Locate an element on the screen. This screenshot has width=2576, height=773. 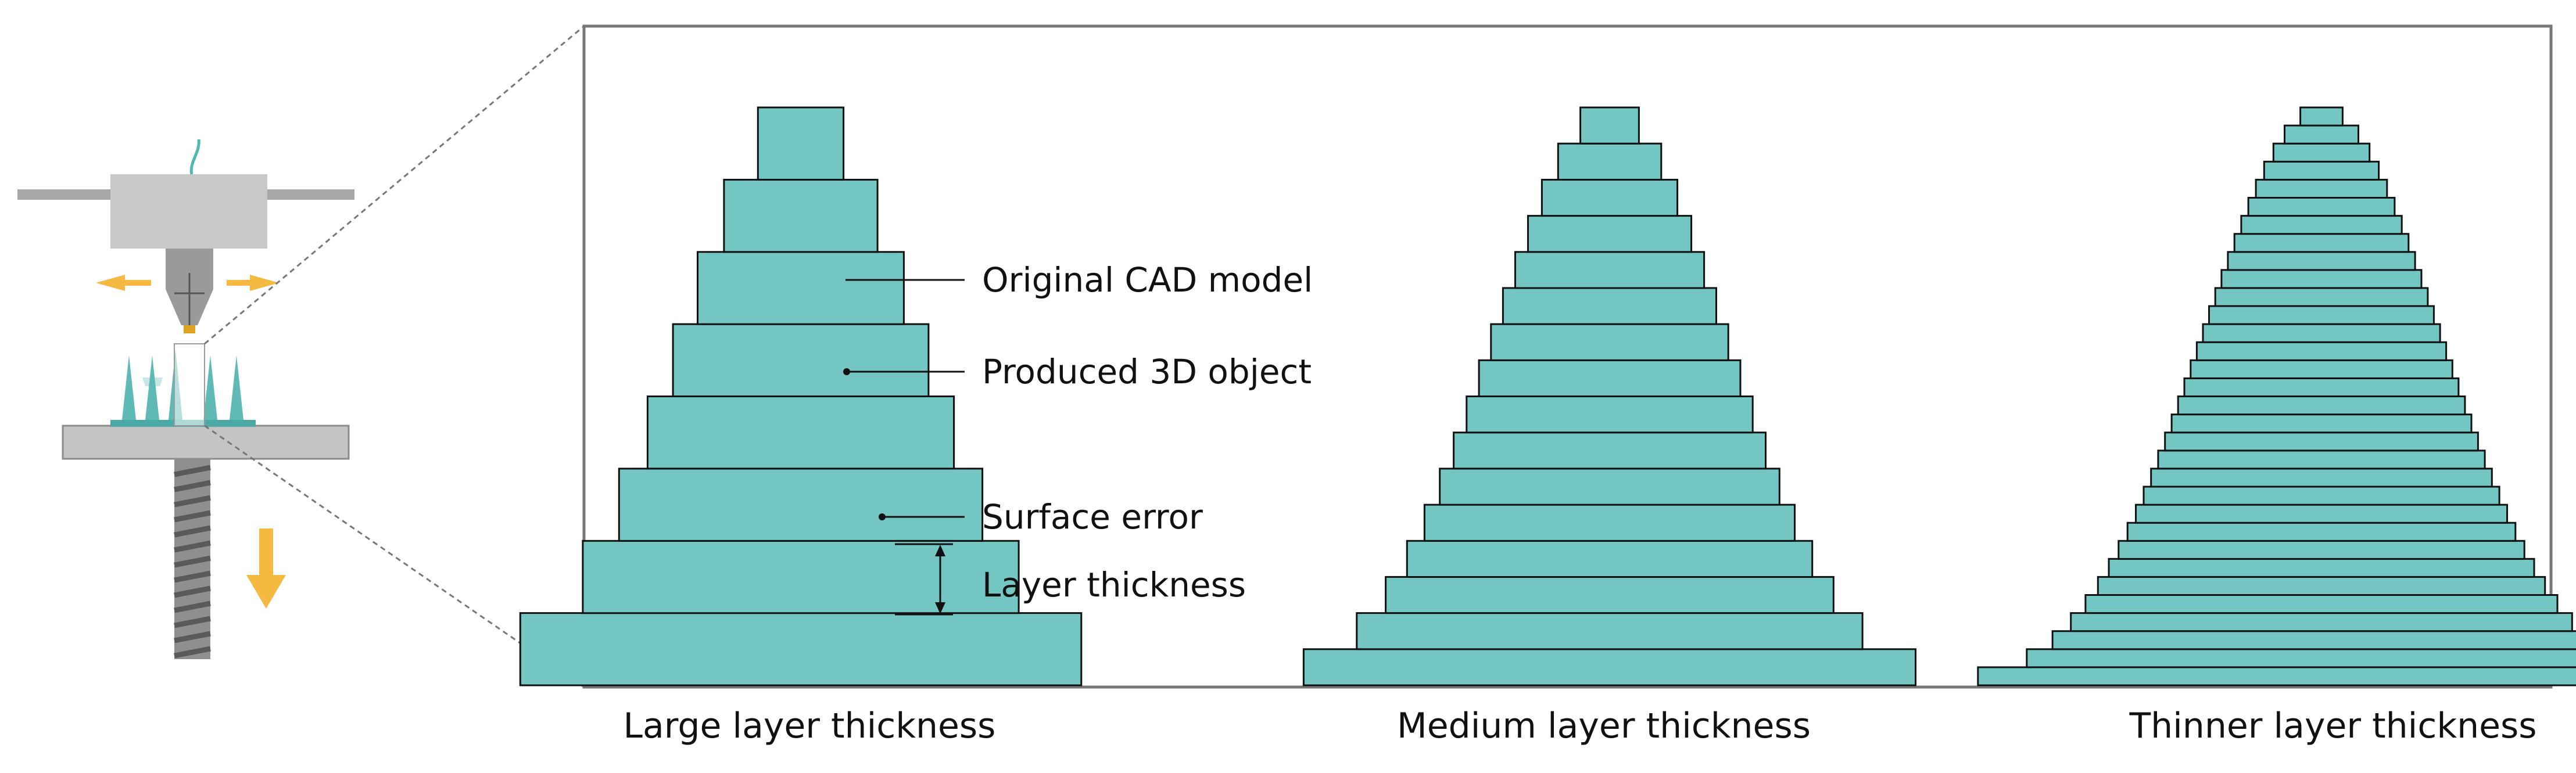
label-produced-3d-object: Produced 3D object is located at coordinates (1147, 371).